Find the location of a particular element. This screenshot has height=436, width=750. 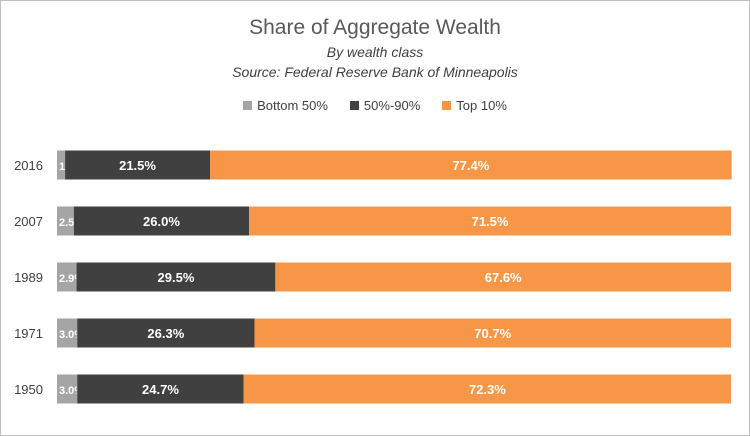

bar-segment-1971-s1 is located at coordinates (166, 333).